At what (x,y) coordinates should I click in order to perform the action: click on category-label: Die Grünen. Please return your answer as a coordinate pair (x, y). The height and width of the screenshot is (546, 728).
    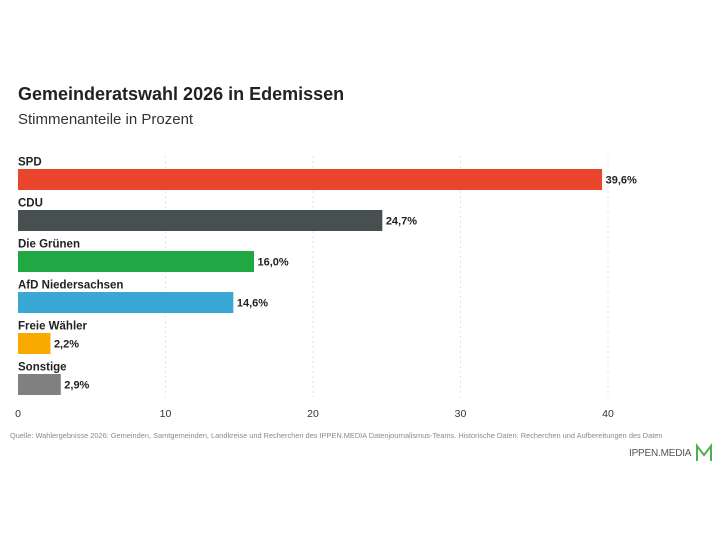
    Looking at the image, I should click on (49, 245).